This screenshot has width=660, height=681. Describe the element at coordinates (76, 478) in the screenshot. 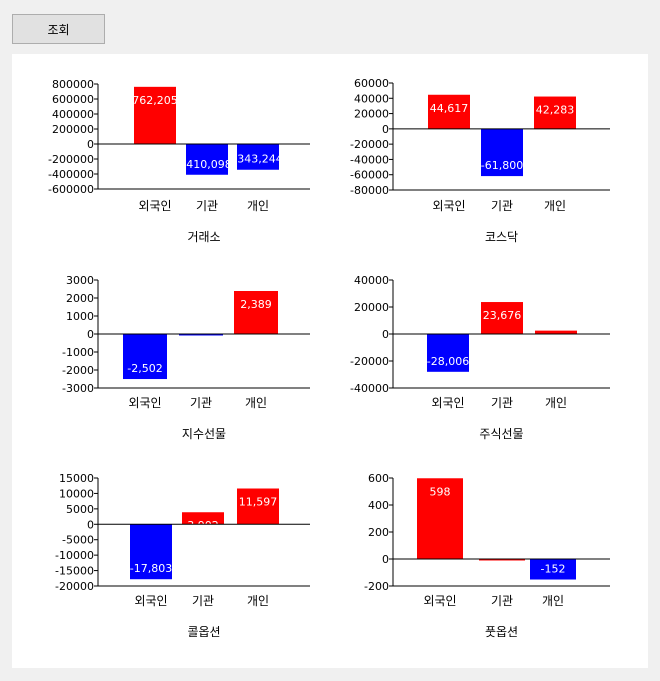

I see `y-tick-label: 15000` at that location.